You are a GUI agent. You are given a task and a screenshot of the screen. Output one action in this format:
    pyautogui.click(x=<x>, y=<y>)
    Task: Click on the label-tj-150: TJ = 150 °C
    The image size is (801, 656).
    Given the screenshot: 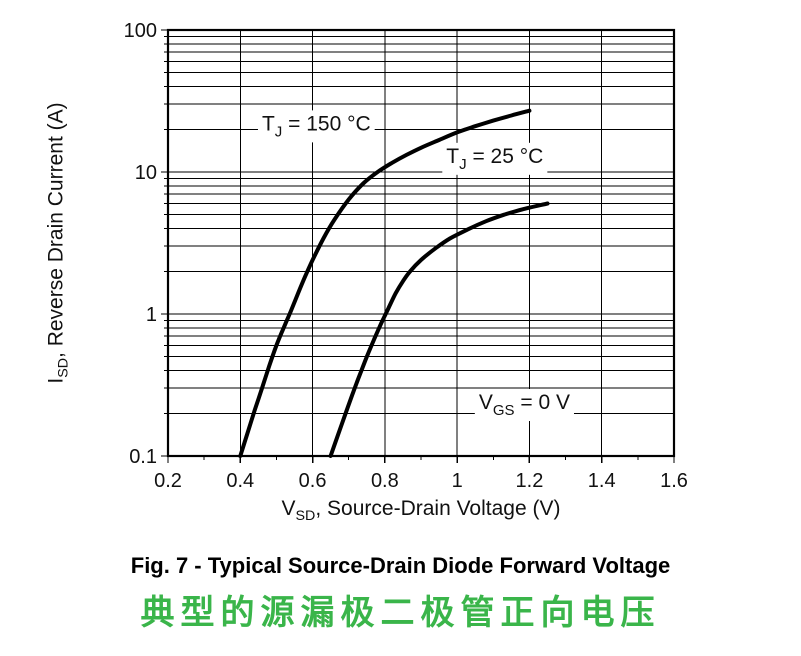 What is the action you would take?
    pyautogui.click(x=316, y=126)
    